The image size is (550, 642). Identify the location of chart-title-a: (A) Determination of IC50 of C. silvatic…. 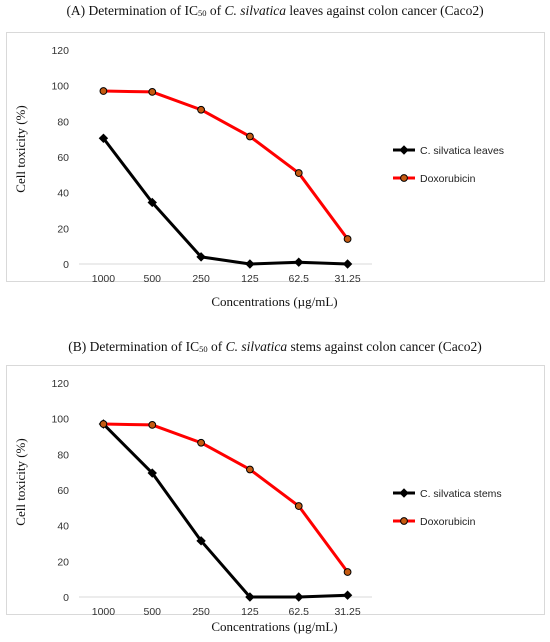
(275, 10).